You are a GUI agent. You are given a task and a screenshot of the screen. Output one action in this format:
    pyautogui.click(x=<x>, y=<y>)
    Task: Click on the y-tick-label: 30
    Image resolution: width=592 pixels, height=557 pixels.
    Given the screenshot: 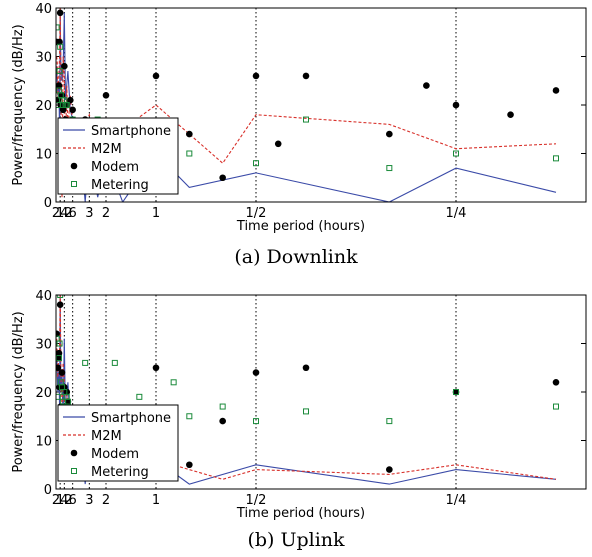 What is the action you would take?
    pyautogui.click(x=43, y=58)
    